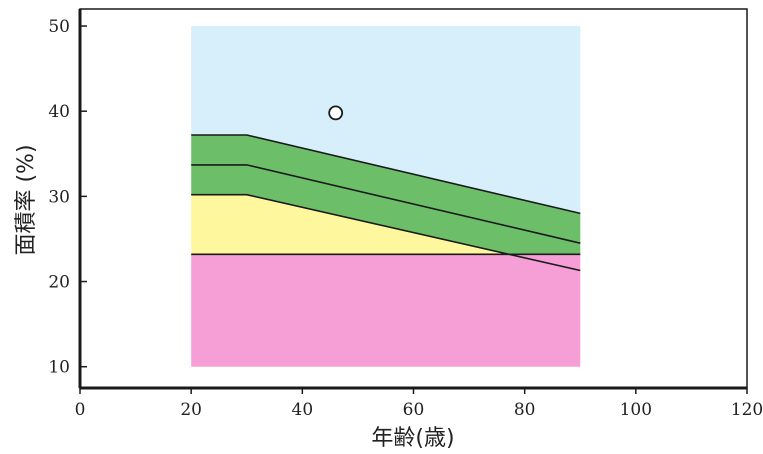 This screenshot has width=763, height=454. Describe the element at coordinates (59, 27) in the screenshot. I see `y-tick-label-4: 50` at that location.